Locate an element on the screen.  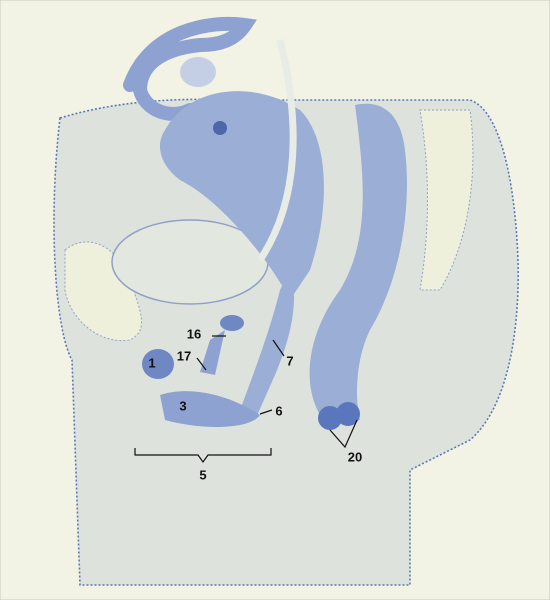
rectum is located at coordinates (358, 261).